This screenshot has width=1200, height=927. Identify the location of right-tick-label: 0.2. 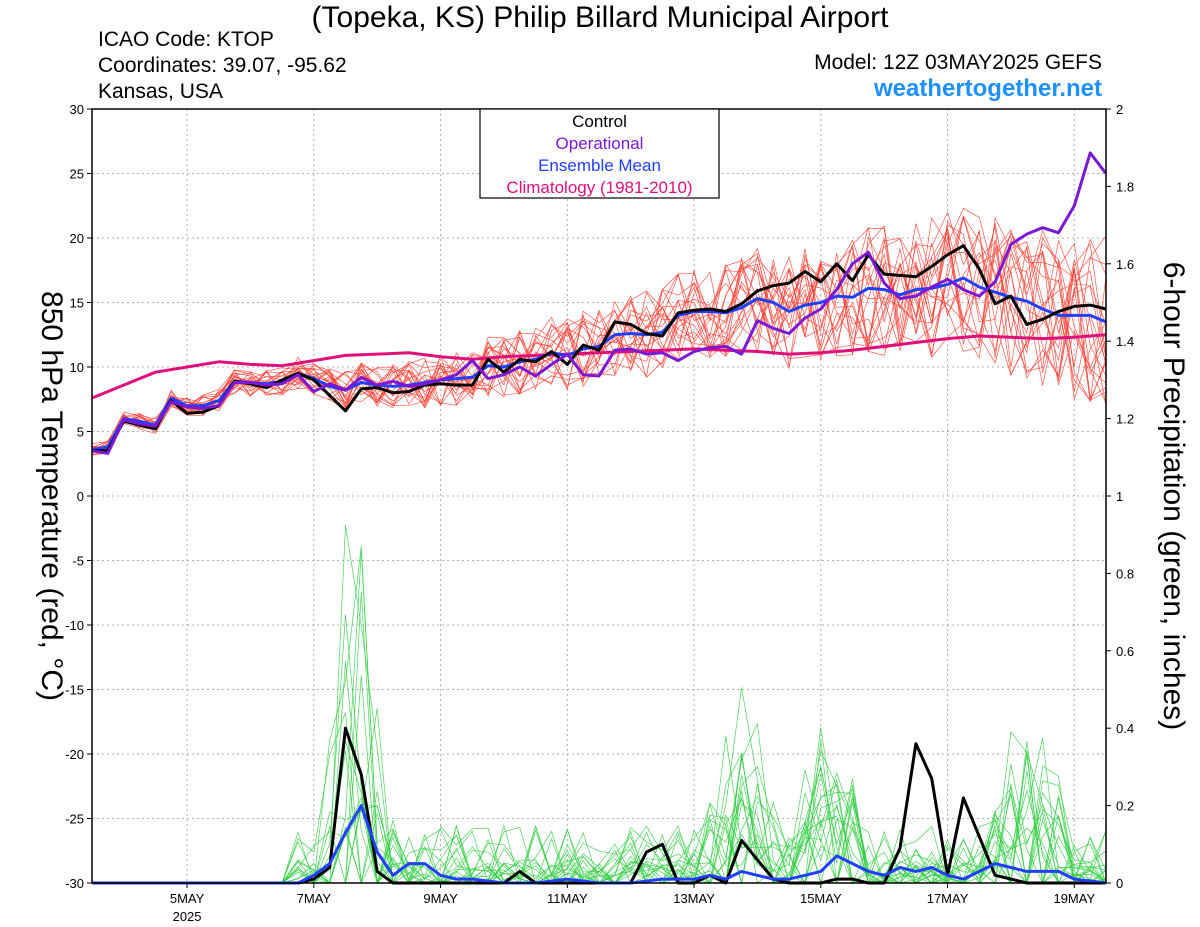
(1125, 806).